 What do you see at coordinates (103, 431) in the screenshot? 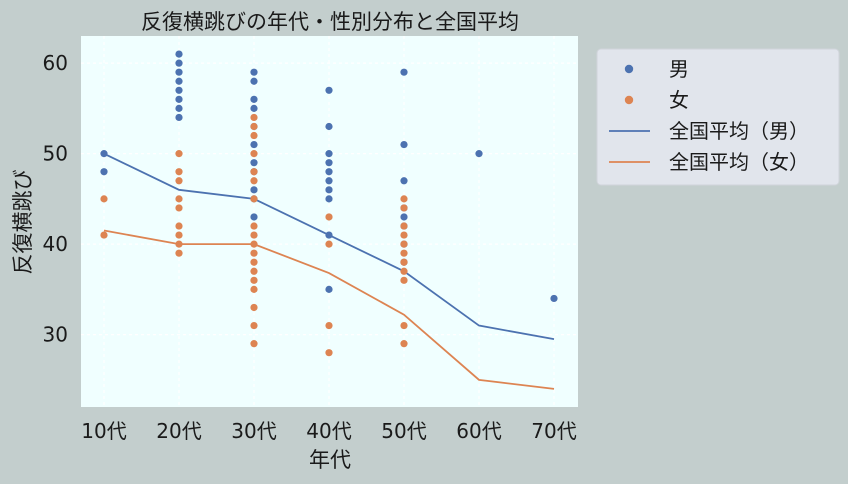
I see `x-tick-label: 10代` at bounding box center [103, 431].